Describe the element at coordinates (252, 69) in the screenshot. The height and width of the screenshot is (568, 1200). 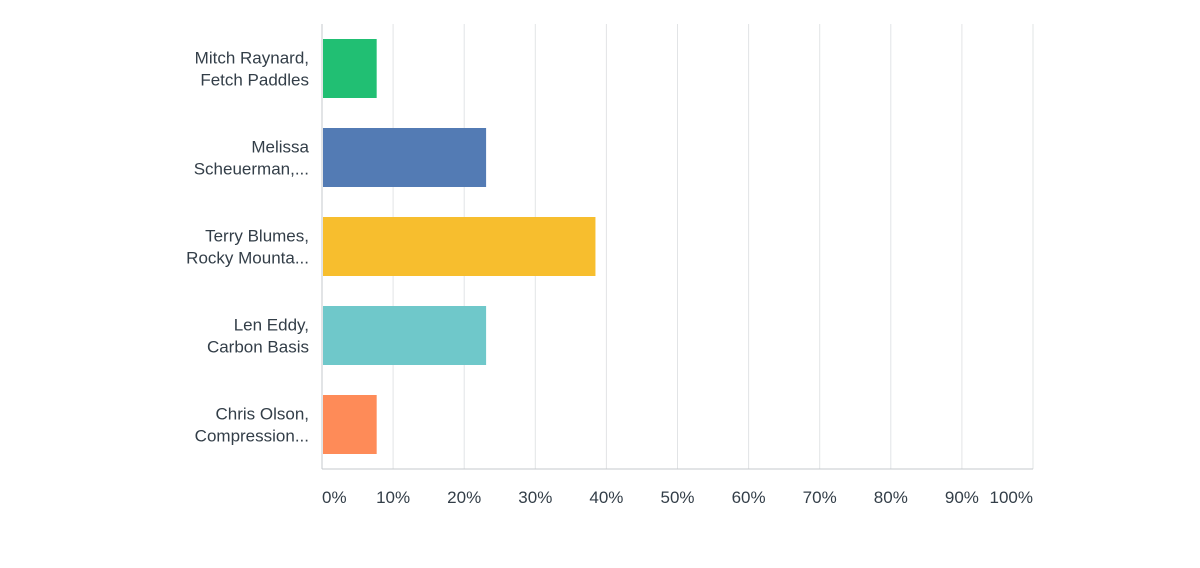
I see `category-label: Mitch Raynard, Fetch Paddles` at that location.